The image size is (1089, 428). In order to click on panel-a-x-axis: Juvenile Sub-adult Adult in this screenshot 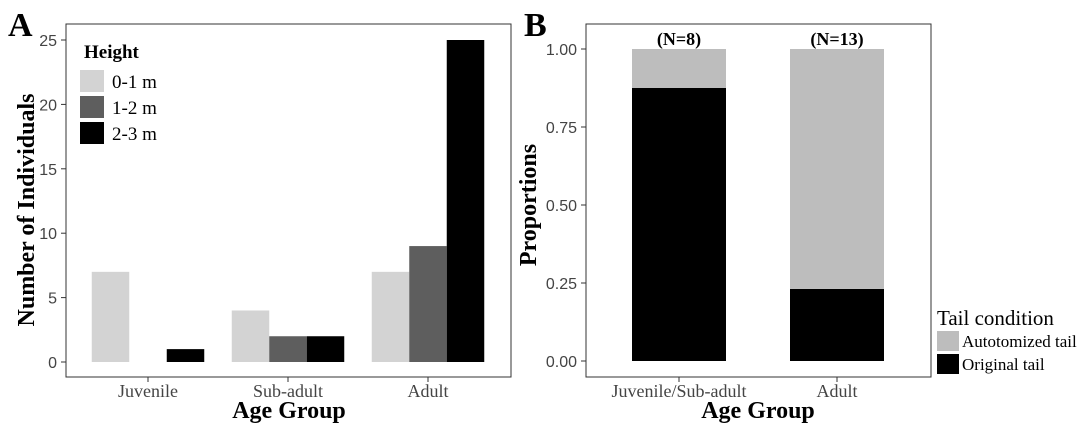, I will do `click(283, 389)`.